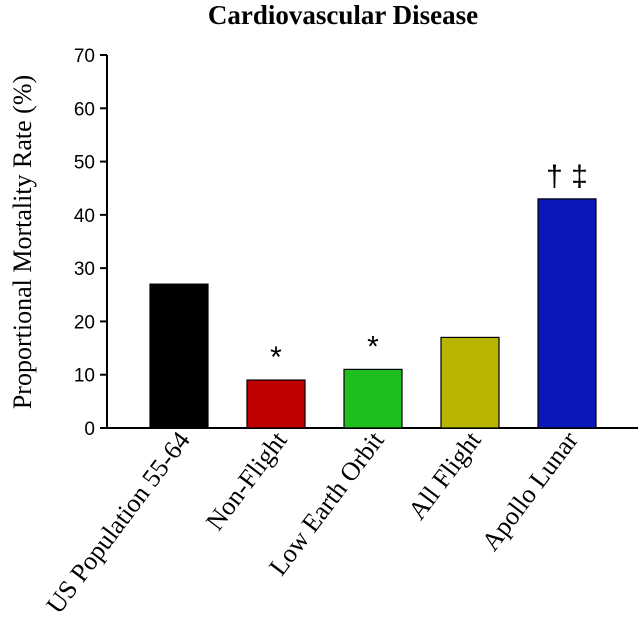 The image size is (640, 633). What do you see at coordinates (84, 322) in the screenshot?
I see `y-tick-label: 20` at bounding box center [84, 322].